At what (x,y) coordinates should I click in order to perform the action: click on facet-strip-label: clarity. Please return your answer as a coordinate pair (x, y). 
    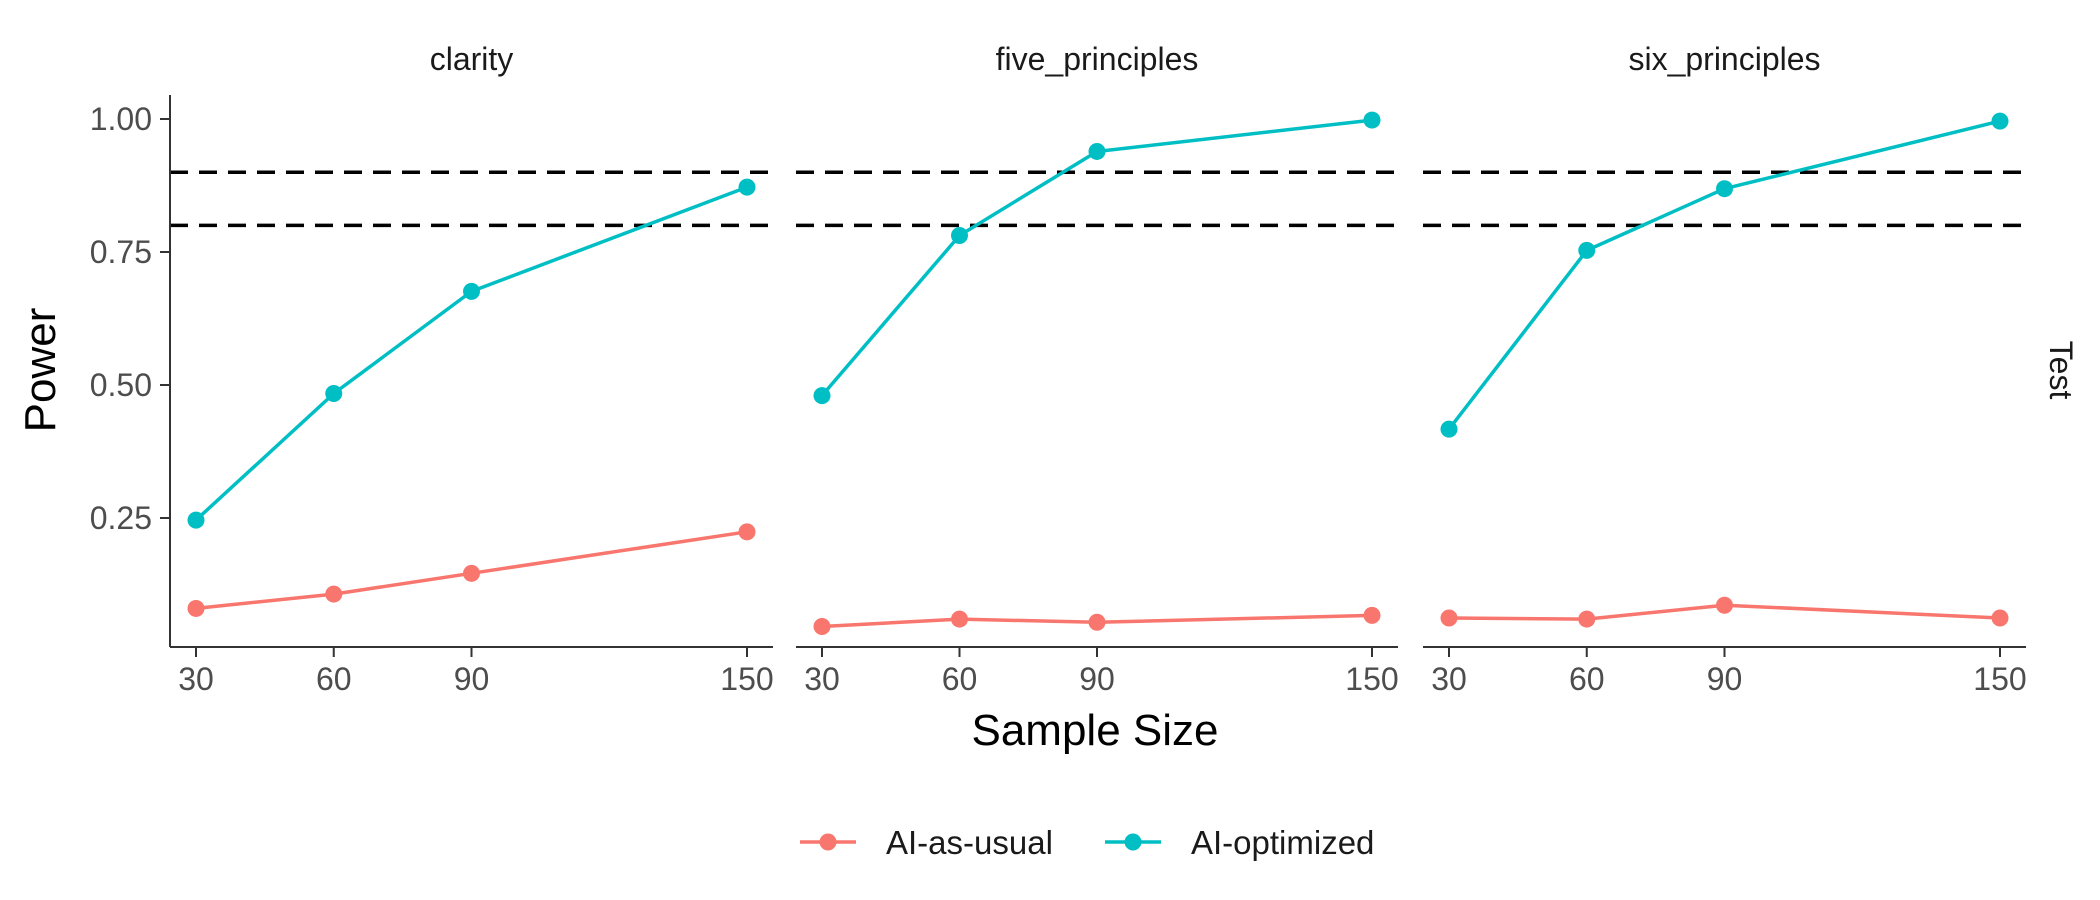
    Looking at the image, I should click on (472, 59).